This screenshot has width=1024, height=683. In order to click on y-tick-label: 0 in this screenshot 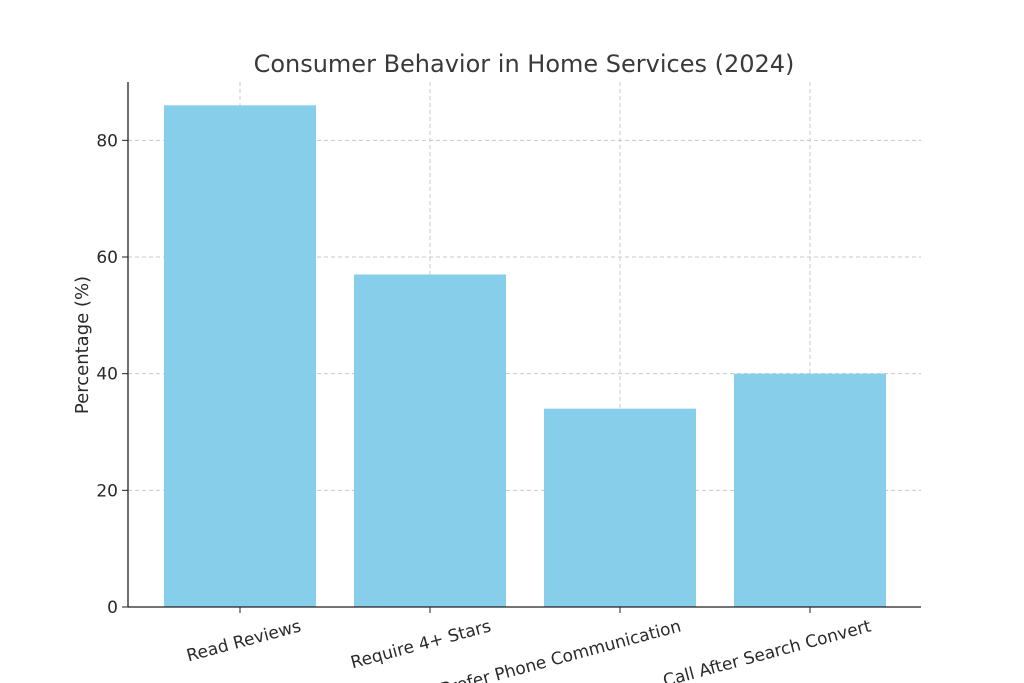, I will do `click(112, 608)`.